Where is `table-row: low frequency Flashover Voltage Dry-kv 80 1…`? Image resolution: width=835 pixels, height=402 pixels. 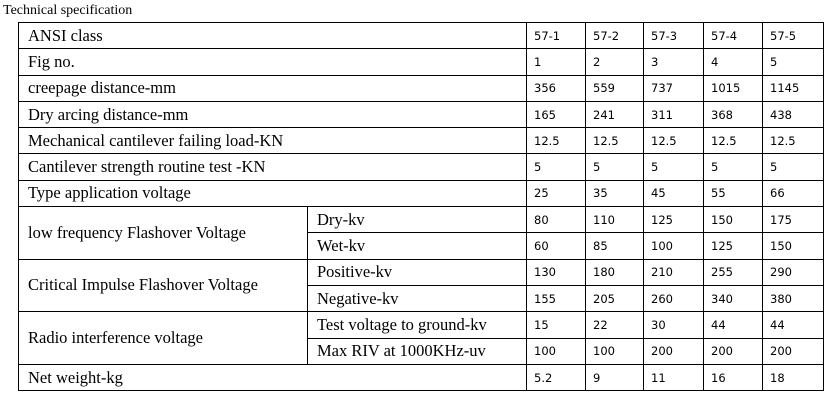 table-row: low frequency Flashover Voltage Dry-kv 80 1… is located at coordinates (421, 233).